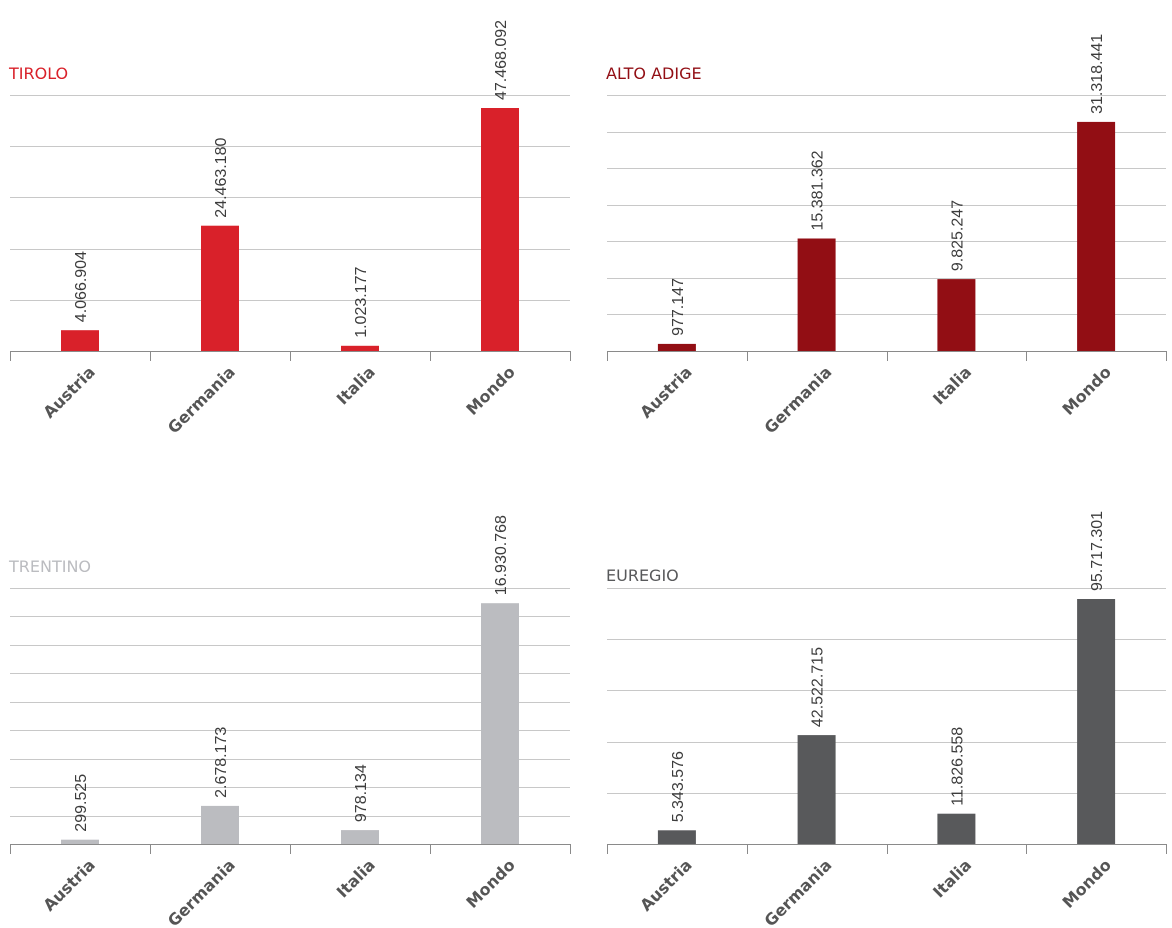  What do you see at coordinates (957, 766) in the screenshot?
I see `data-label: 11.826.558` at bounding box center [957, 766].